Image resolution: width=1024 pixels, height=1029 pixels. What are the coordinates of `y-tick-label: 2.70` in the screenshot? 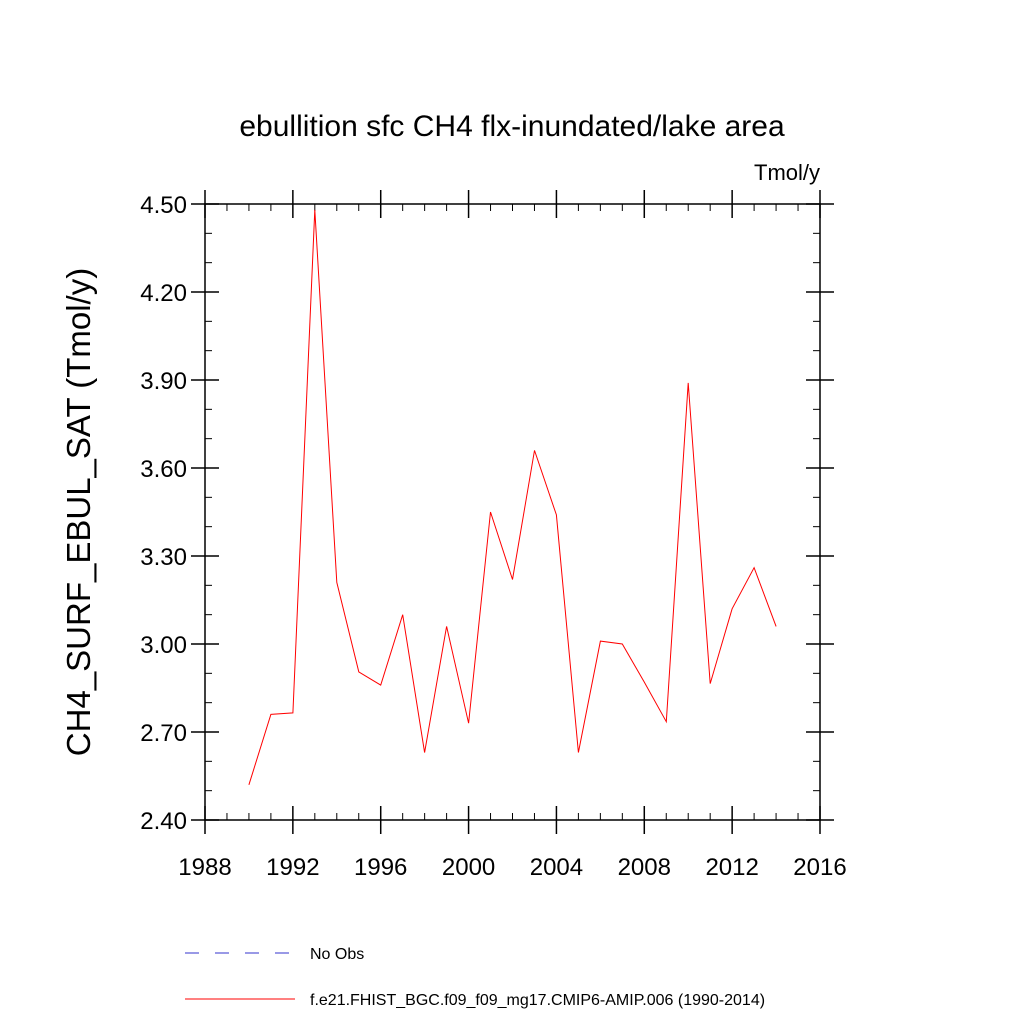 It's located at (163, 733).